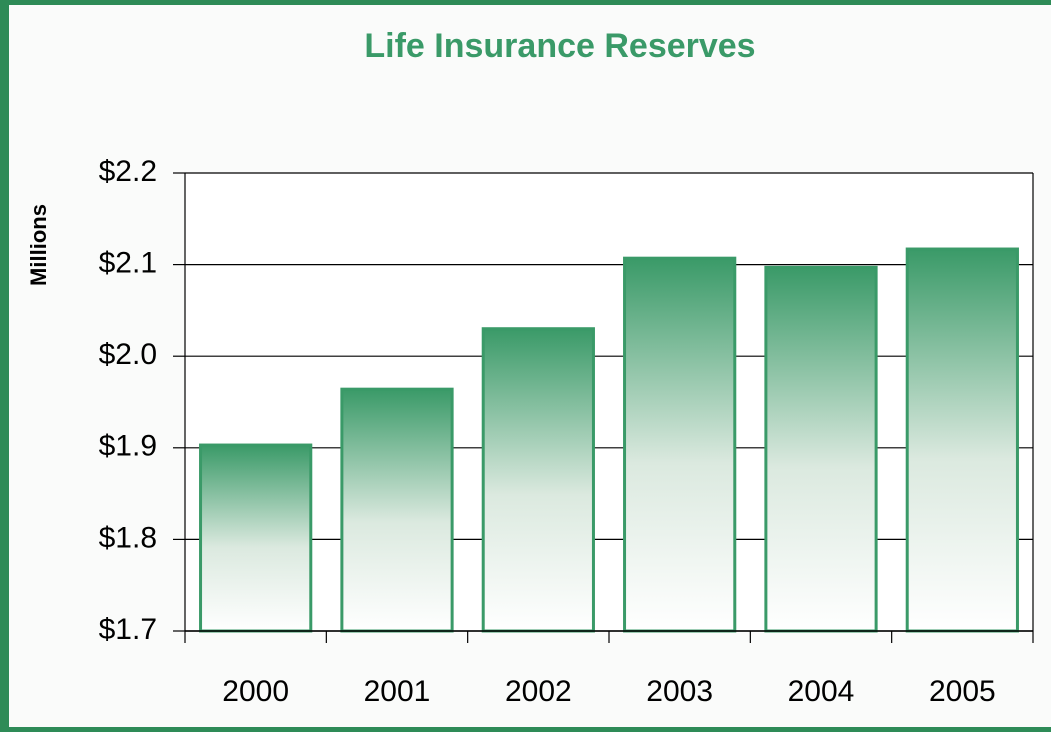 This screenshot has height=732, width=1051. What do you see at coordinates (128, 354) in the screenshot?
I see `y-tick-label: $2.0` at bounding box center [128, 354].